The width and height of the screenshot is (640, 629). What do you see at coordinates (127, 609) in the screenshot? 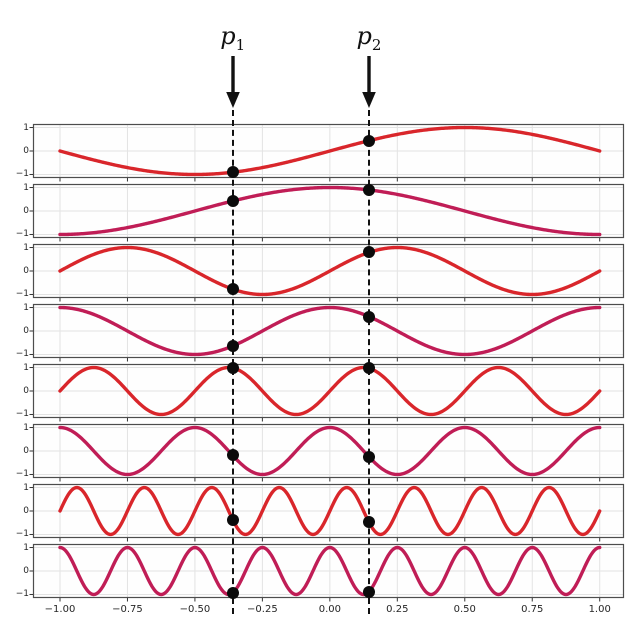
I see `x-tick-label: −0.75` at bounding box center [127, 609].